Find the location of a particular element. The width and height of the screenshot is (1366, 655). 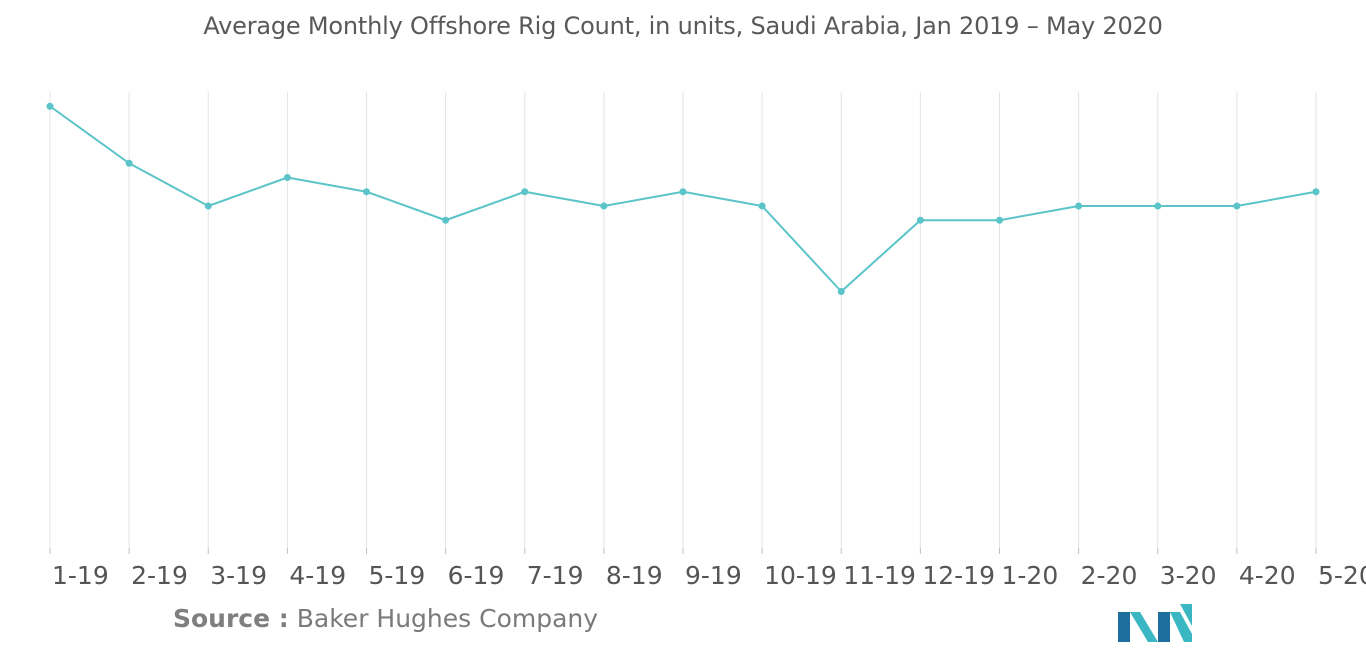

source-note: Source : Baker Hughes Company is located at coordinates (385, 618).